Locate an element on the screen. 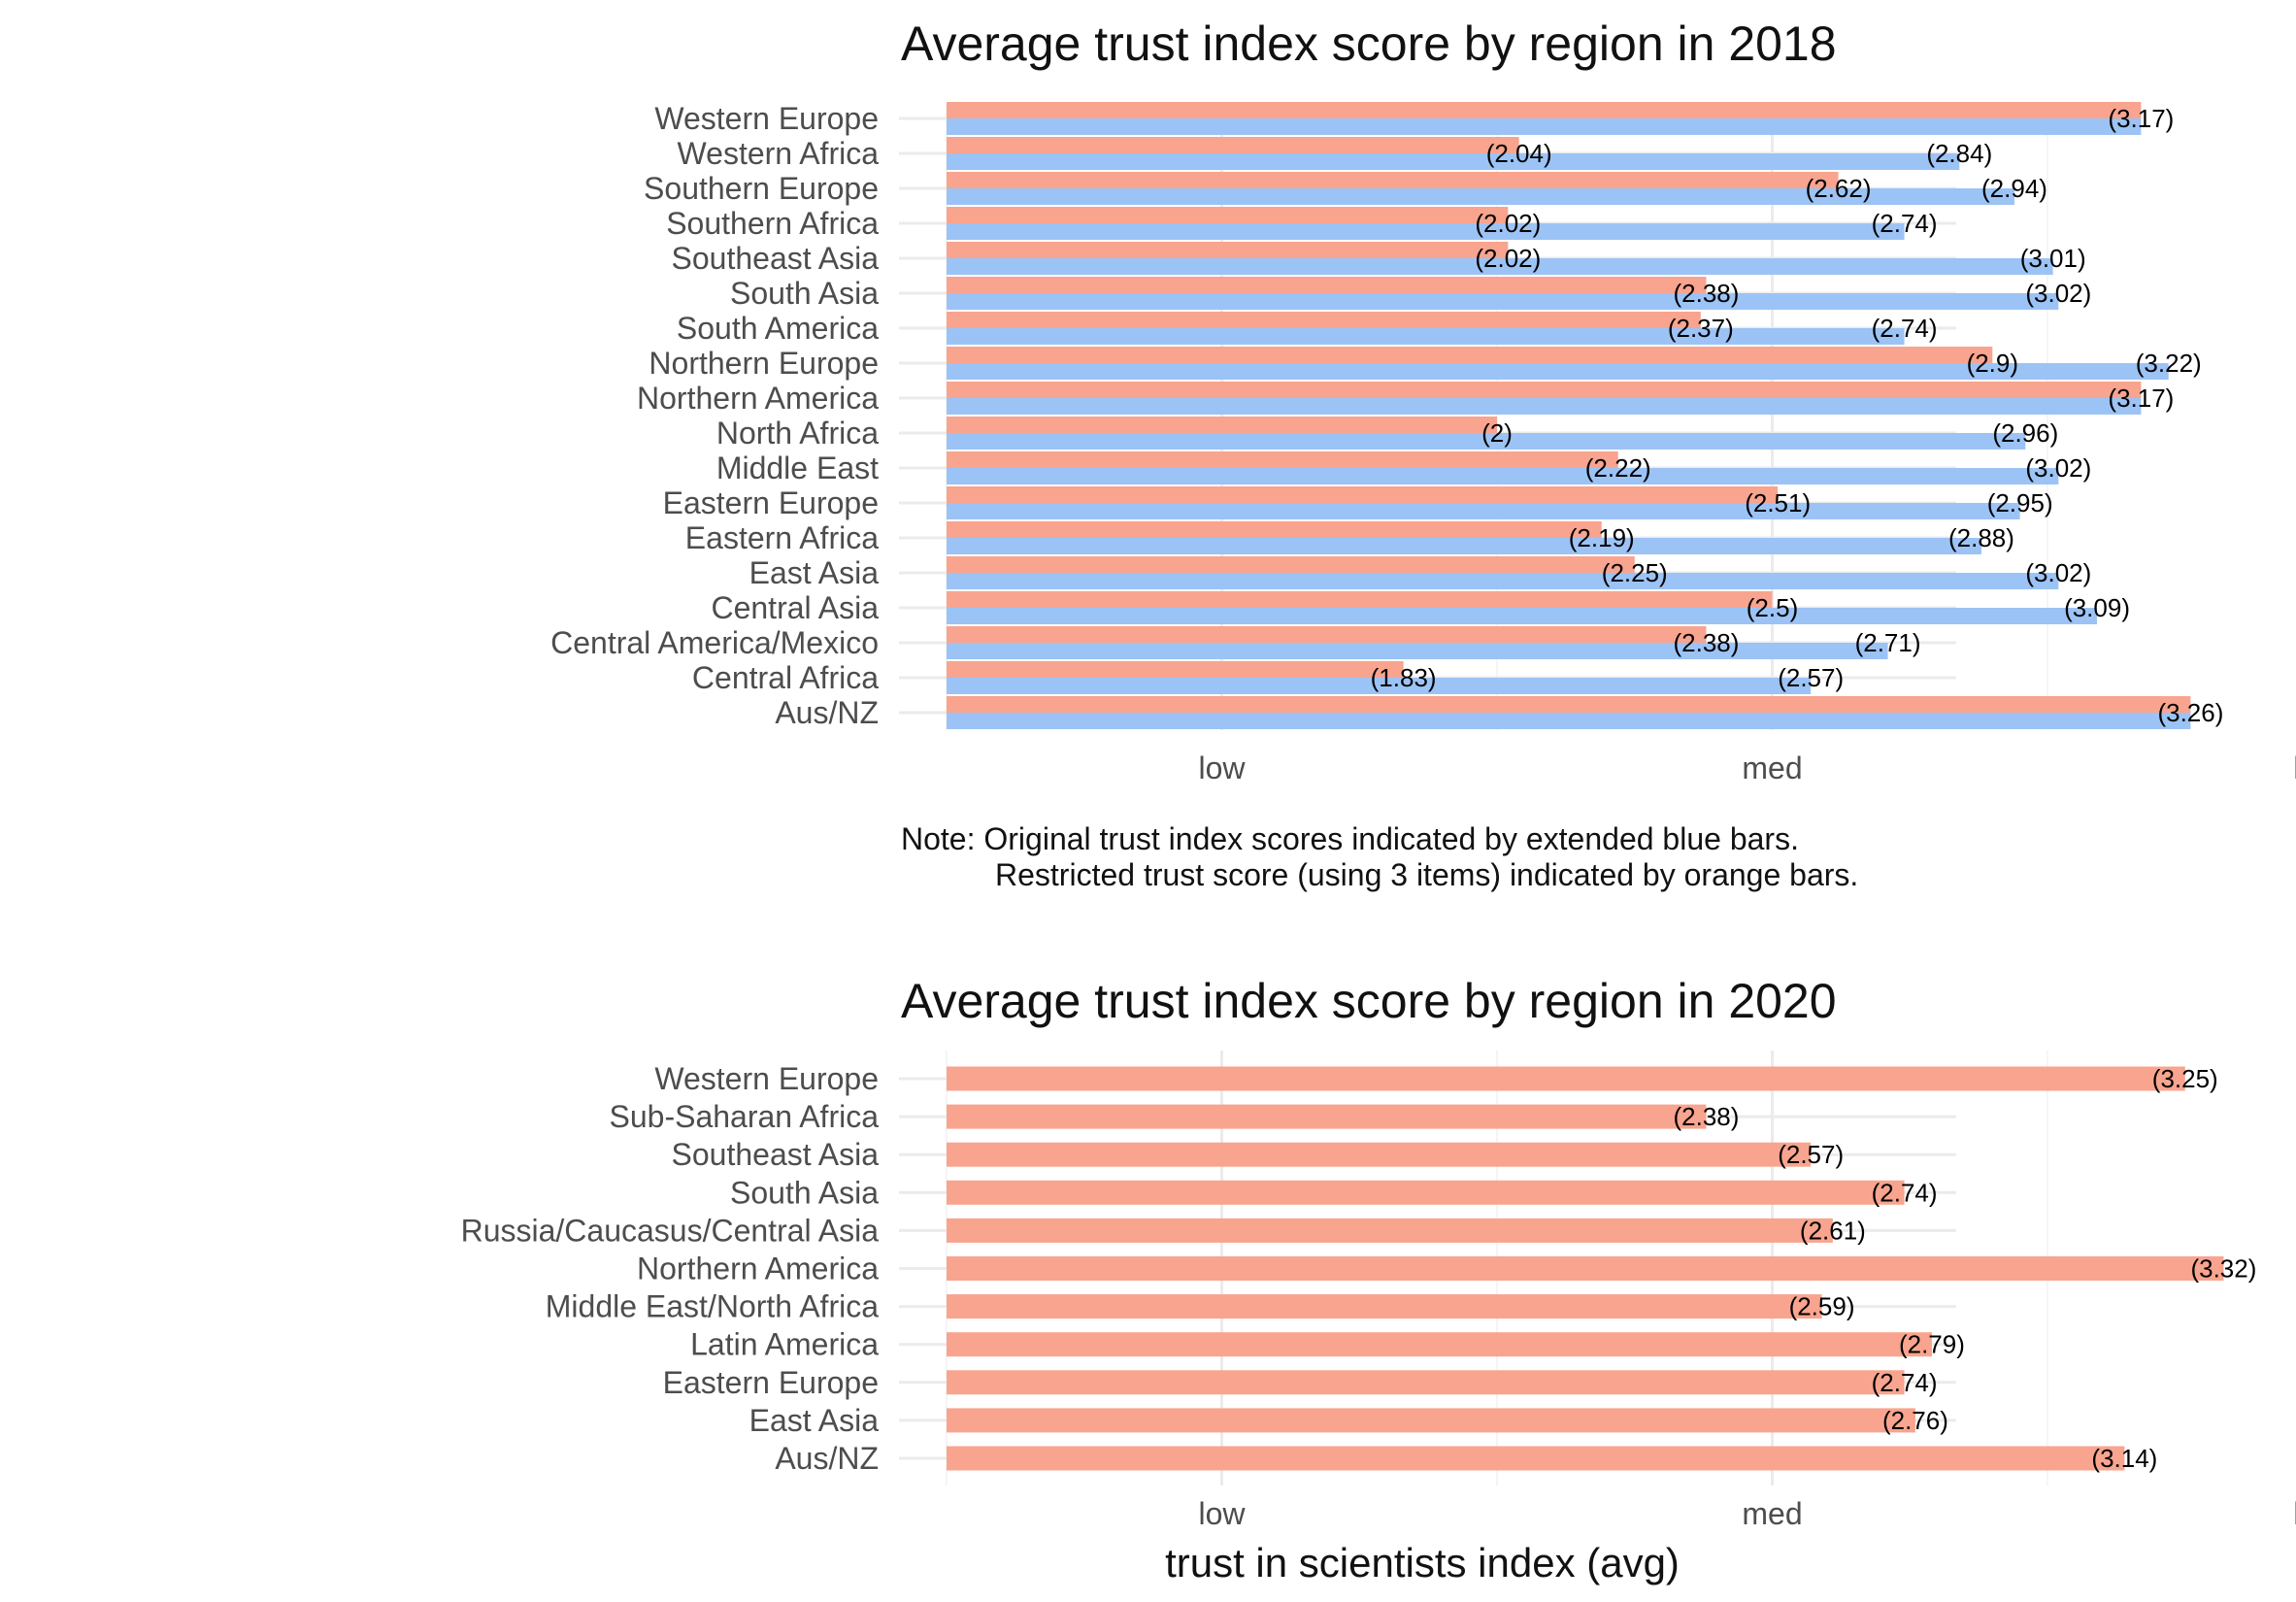  category-label-aus-nz: Aus/NZ is located at coordinates (827, 713).